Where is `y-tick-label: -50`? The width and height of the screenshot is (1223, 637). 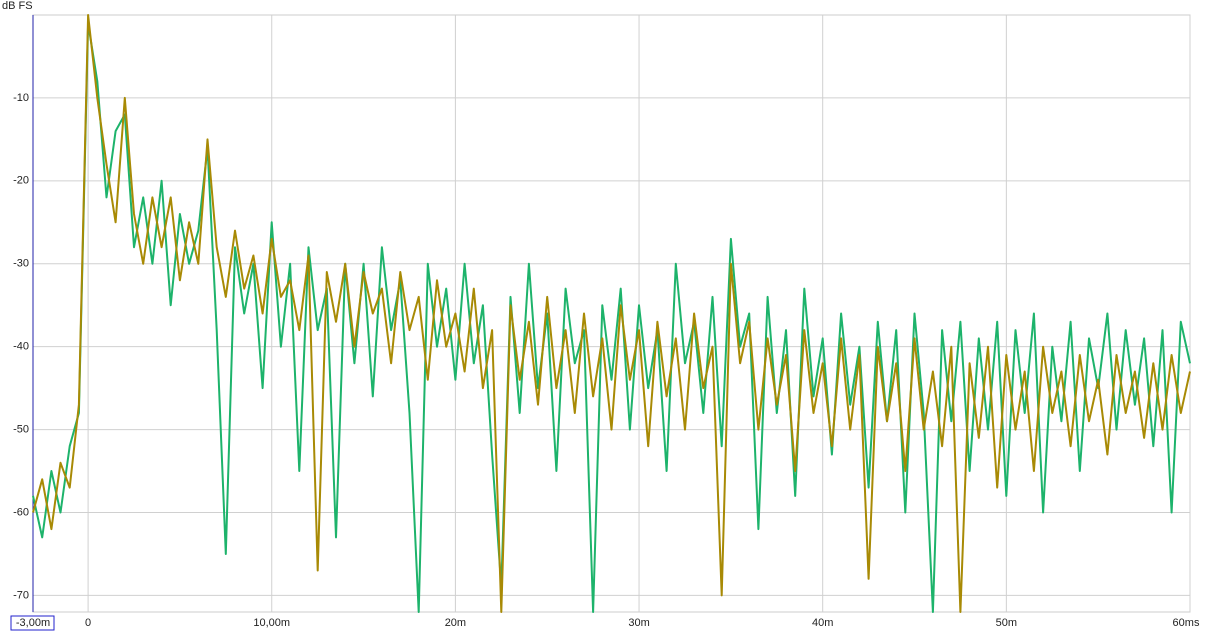
y-tick-label: -50 is located at coordinates (21, 429).